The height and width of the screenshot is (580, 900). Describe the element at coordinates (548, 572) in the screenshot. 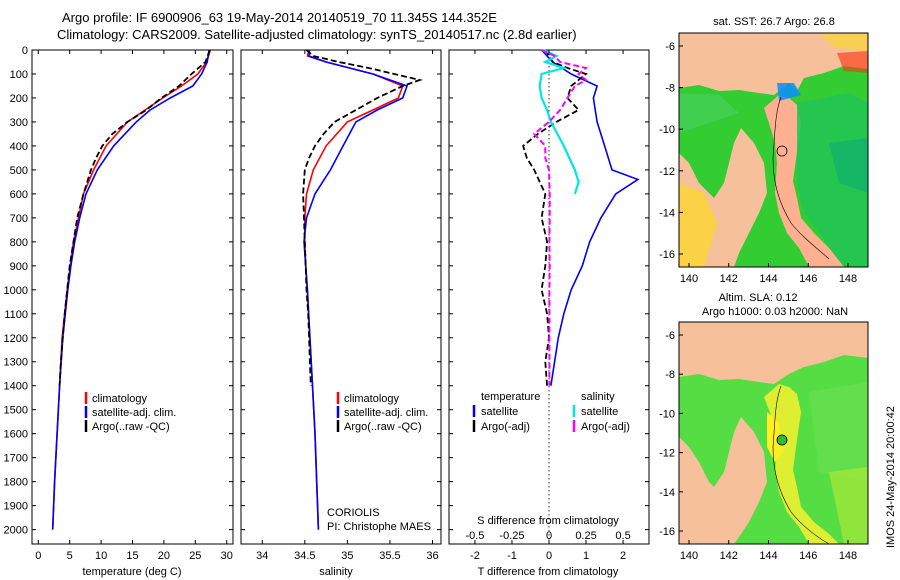

I see `t-difference-xlabel: T difference from climatology` at that location.